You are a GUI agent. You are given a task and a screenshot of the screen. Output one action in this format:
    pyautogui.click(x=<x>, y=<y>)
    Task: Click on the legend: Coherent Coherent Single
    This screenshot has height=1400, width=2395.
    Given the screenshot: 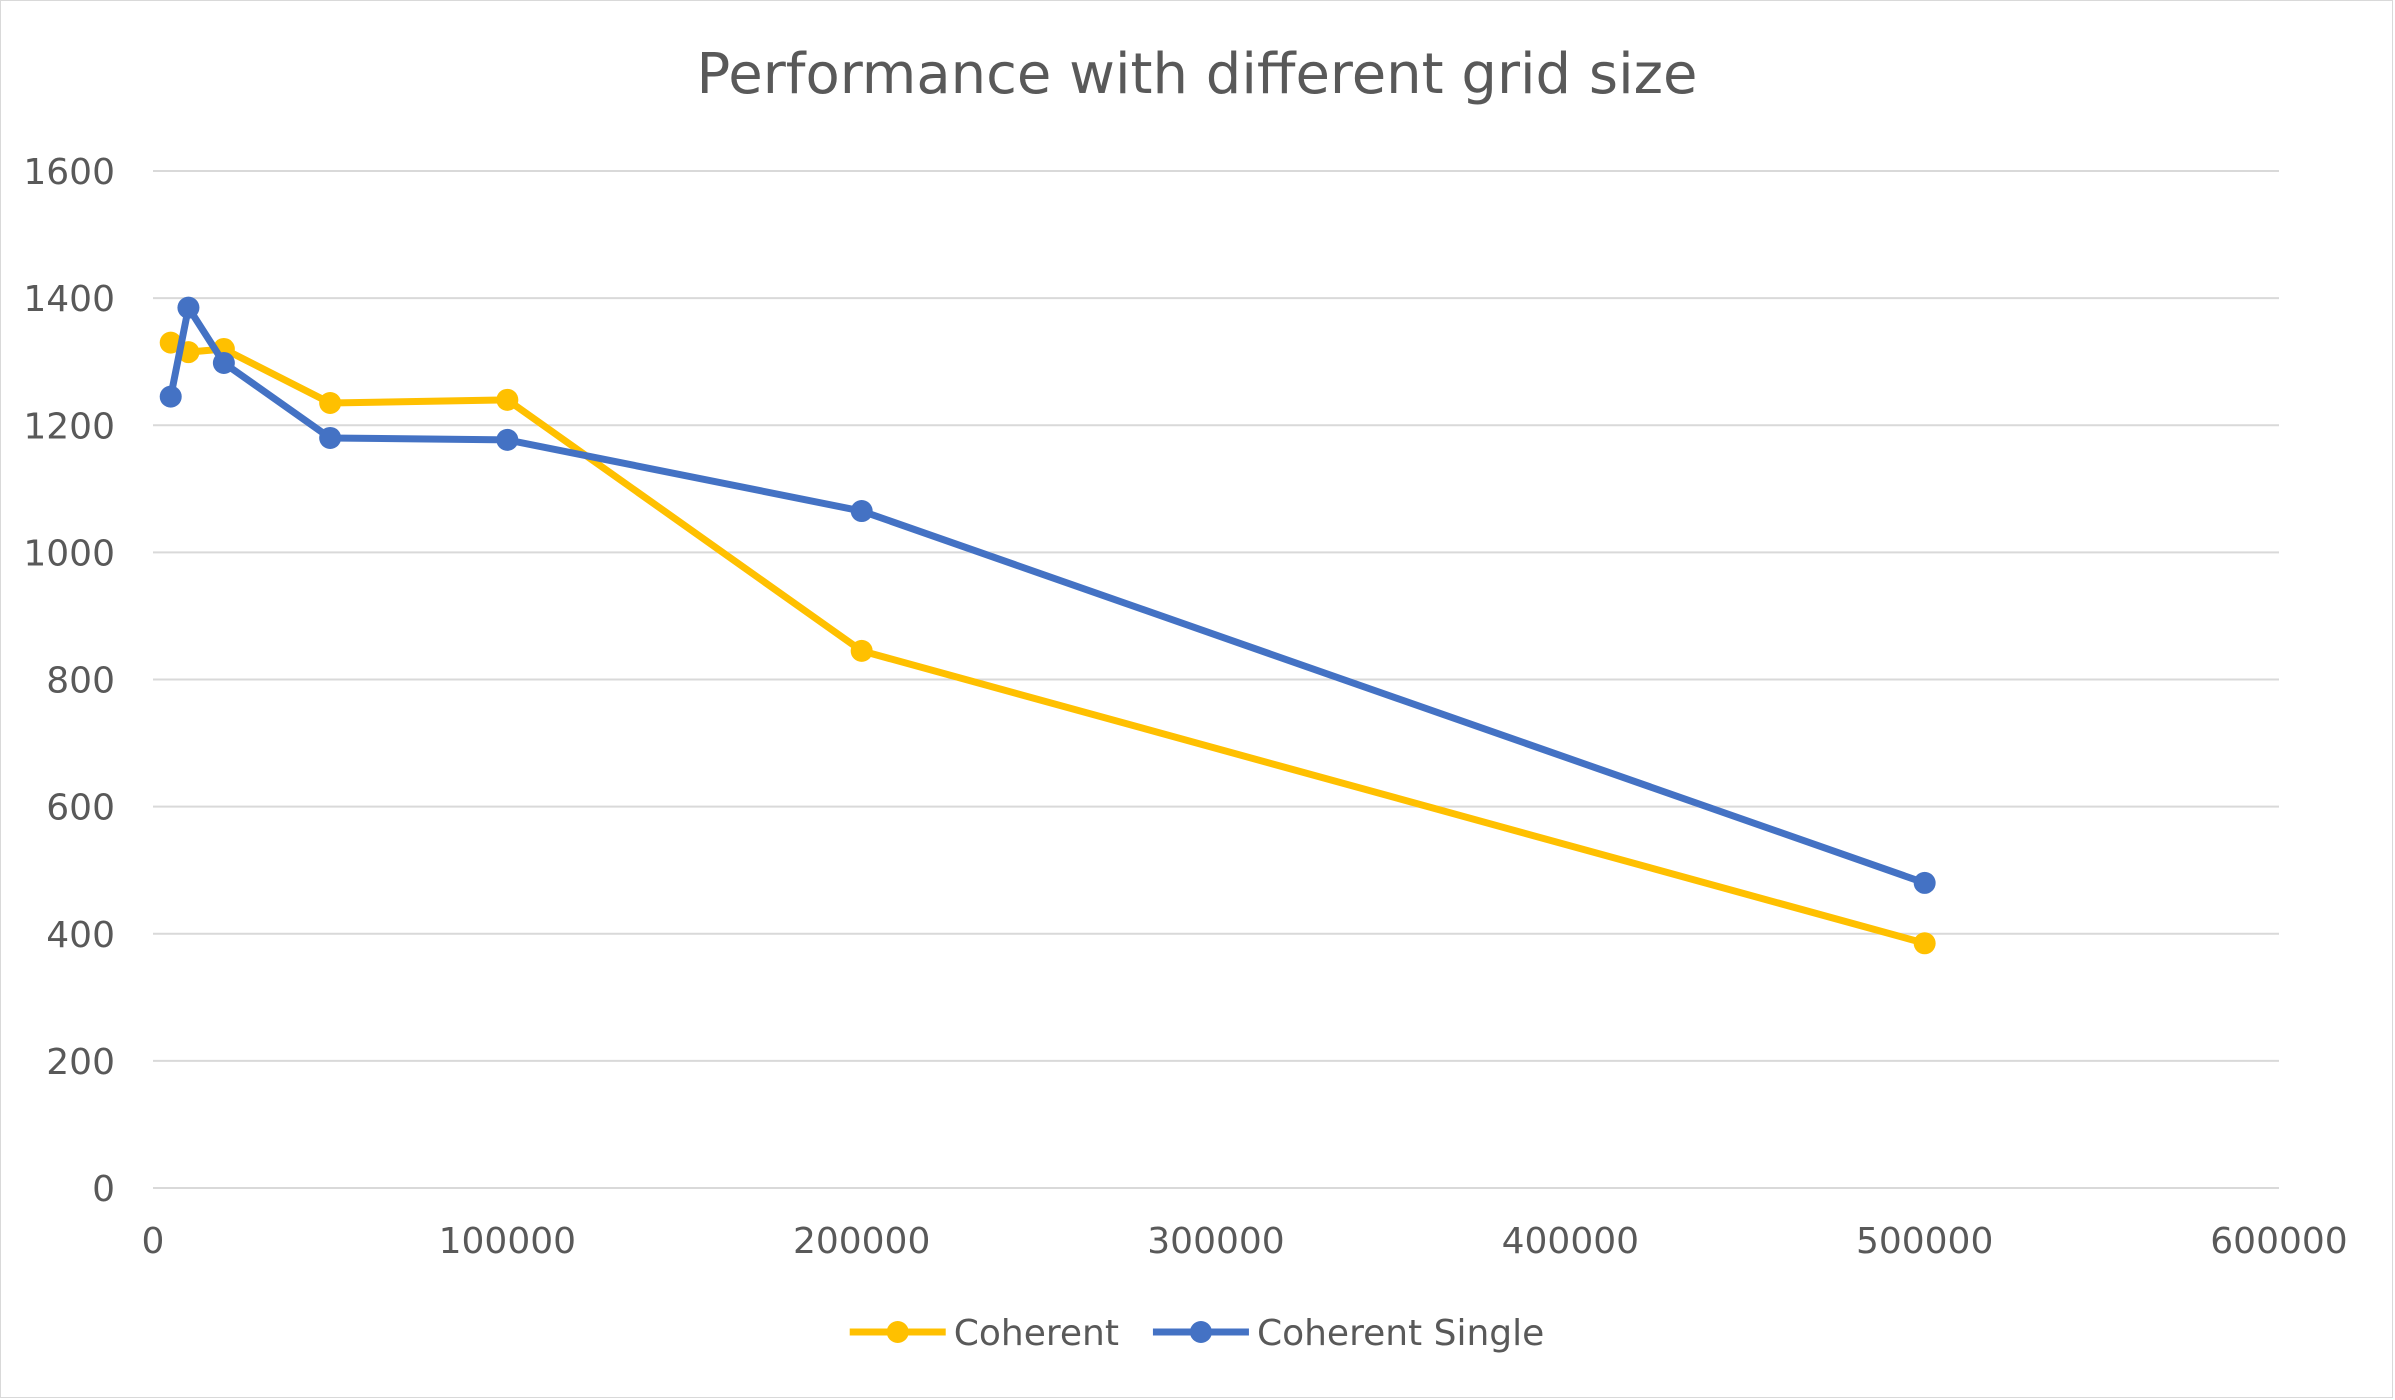 What is the action you would take?
    pyautogui.click(x=1196, y=1333)
    